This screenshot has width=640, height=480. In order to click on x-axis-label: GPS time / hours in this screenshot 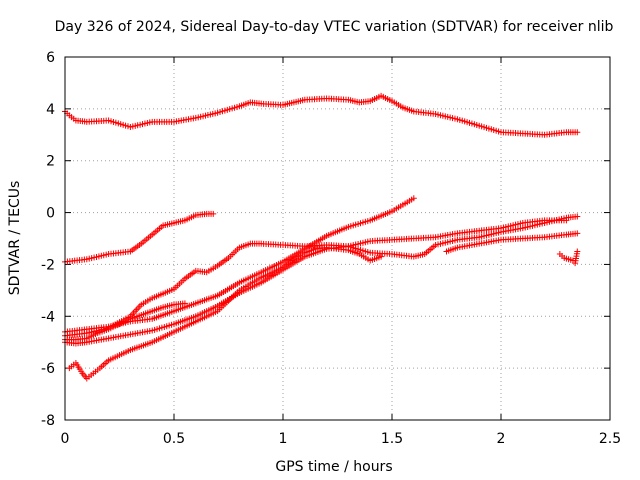, I will do `click(333, 467)`.